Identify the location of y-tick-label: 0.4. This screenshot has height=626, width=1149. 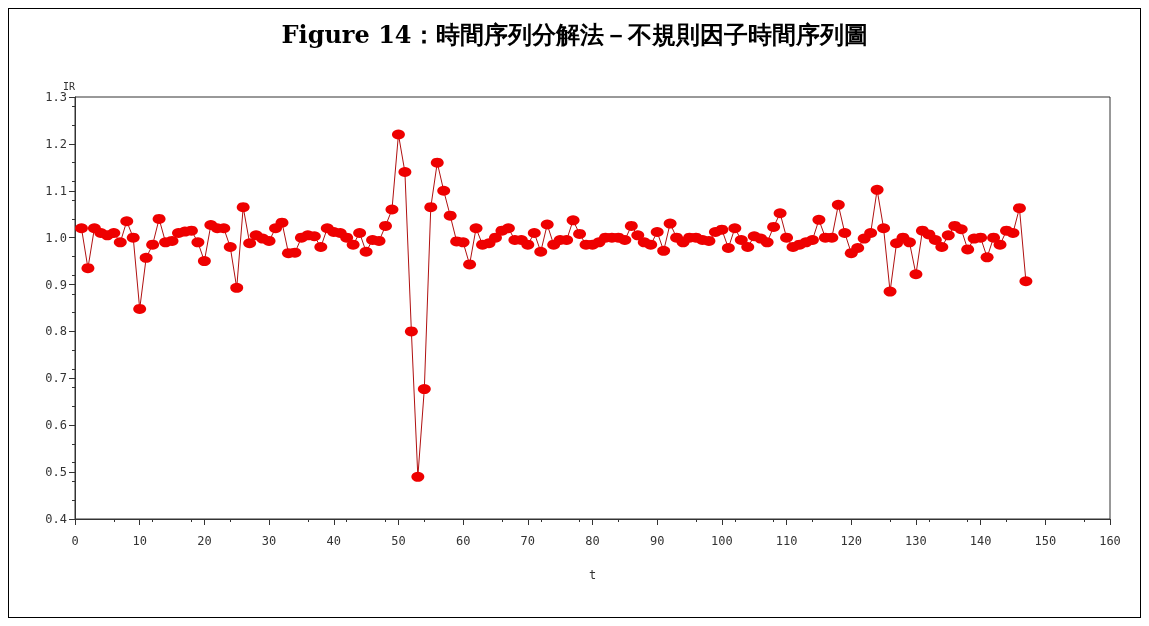
(56, 519).